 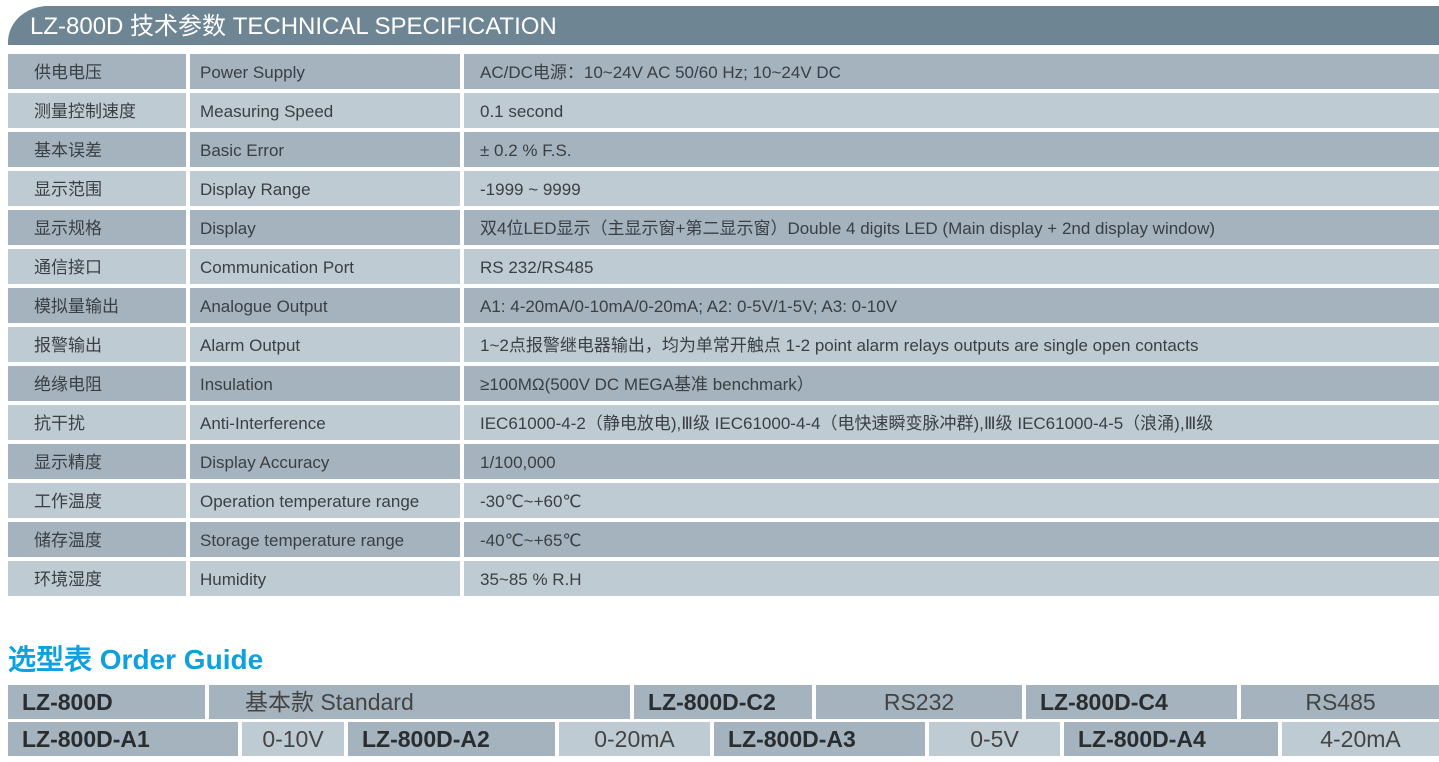 I want to click on order-desc: 基本款 Standard, so click(x=419, y=702).